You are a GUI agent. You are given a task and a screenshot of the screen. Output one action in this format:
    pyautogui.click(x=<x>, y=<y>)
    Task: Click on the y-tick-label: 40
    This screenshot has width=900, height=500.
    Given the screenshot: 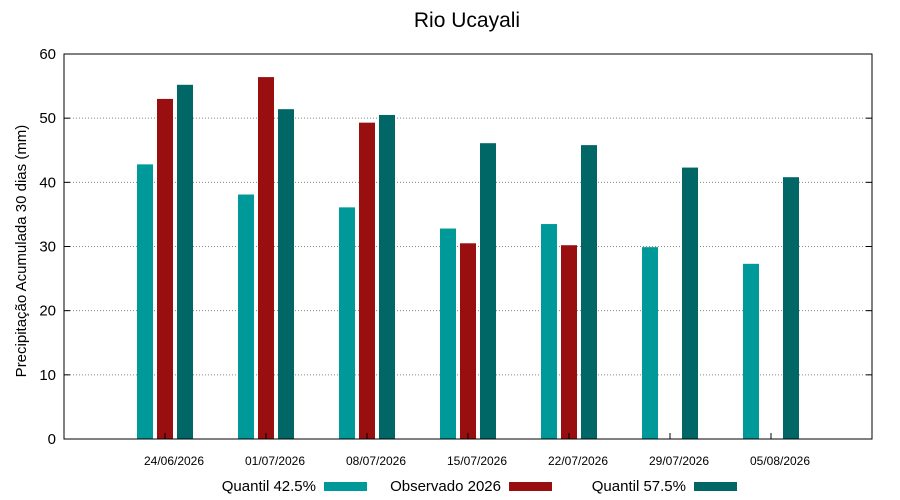 What is the action you would take?
    pyautogui.click(x=47, y=182)
    